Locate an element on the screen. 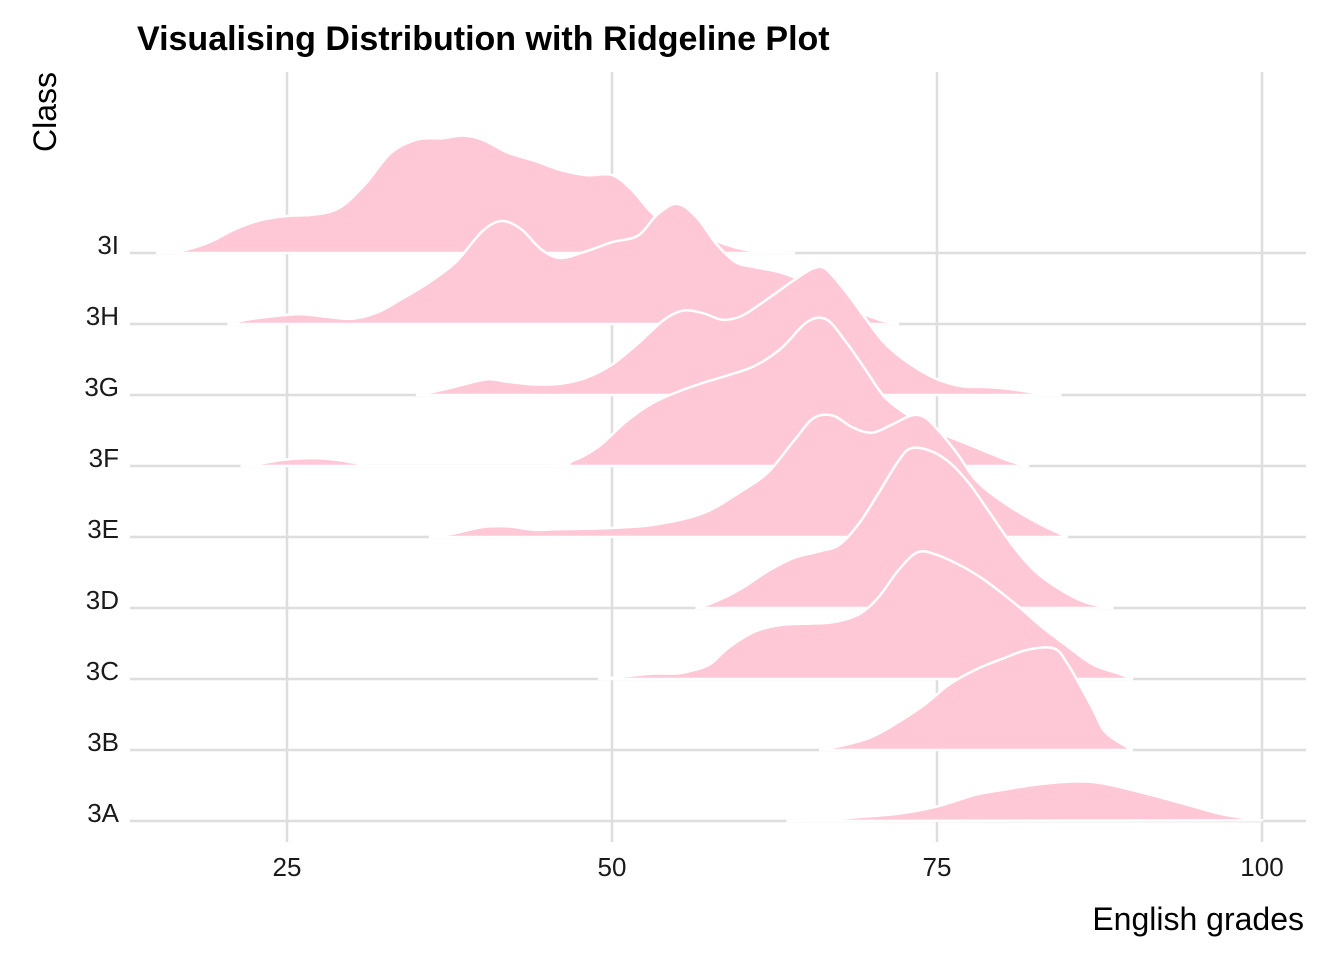 The width and height of the screenshot is (1344, 960). y-tick-label: 3C is located at coordinates (102, 671).